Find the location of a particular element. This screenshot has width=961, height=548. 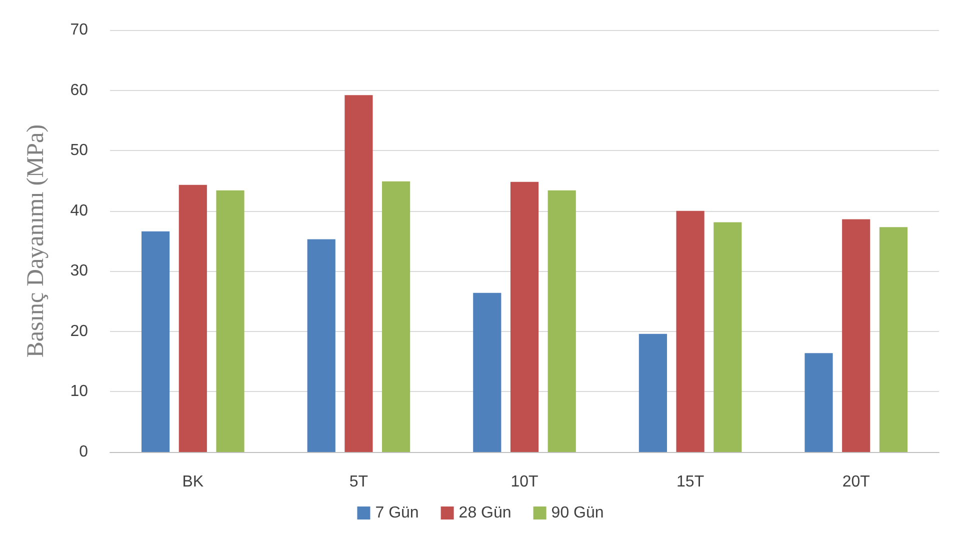

y-tick-label: 20 is located at coordinates (79, 331).